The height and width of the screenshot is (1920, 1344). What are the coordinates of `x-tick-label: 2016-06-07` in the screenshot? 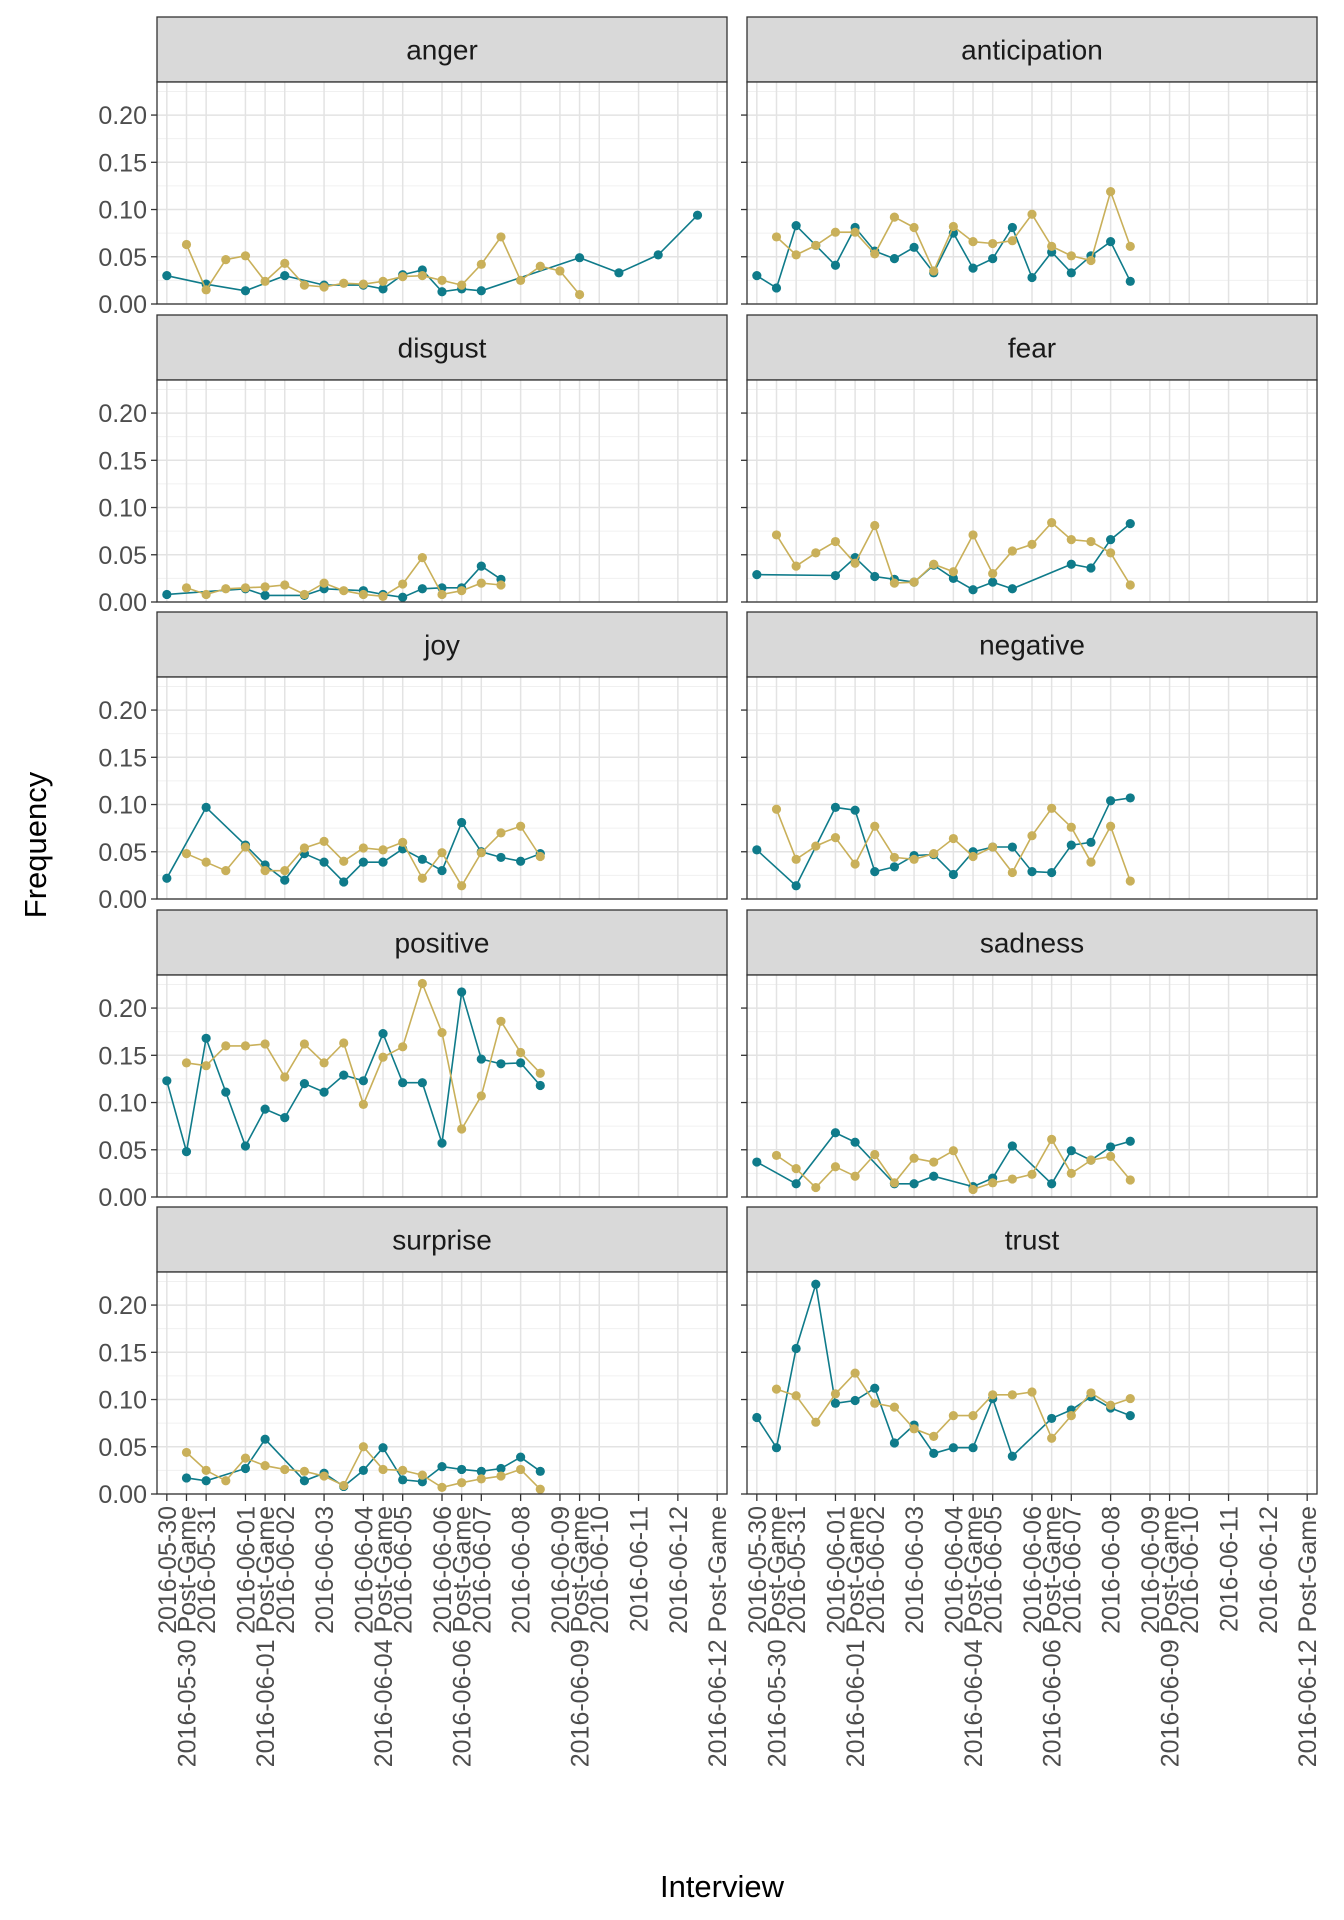 It's located at (1072, 1570).